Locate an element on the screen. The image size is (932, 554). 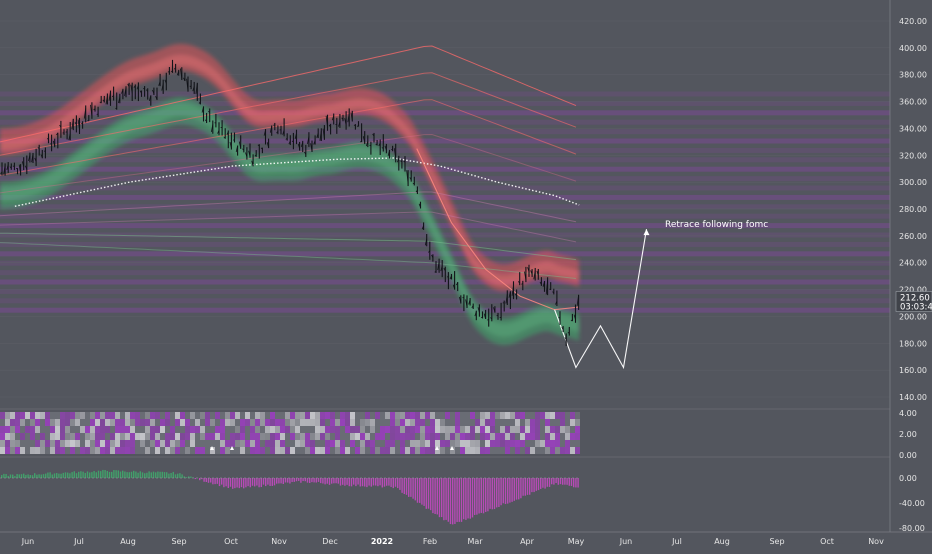
low-axis-label: -80.00 is located at coordinates (912, 528).